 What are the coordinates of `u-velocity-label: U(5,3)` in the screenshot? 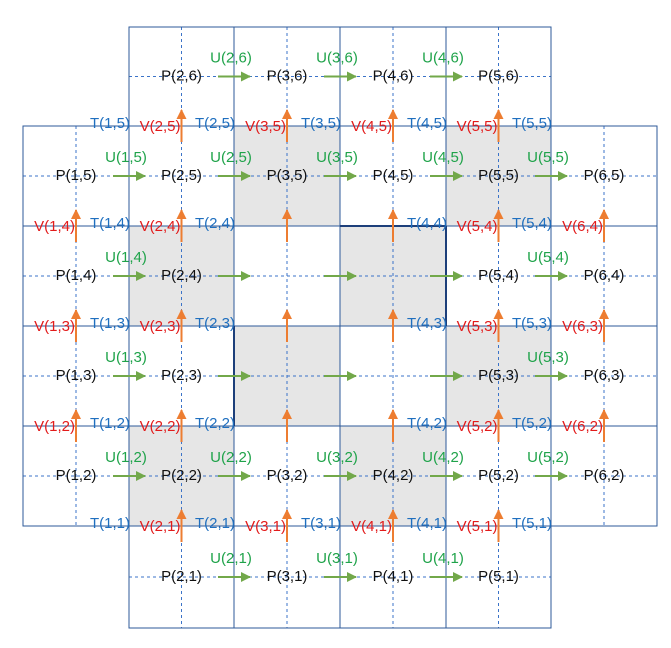 It's located at (548, 357).